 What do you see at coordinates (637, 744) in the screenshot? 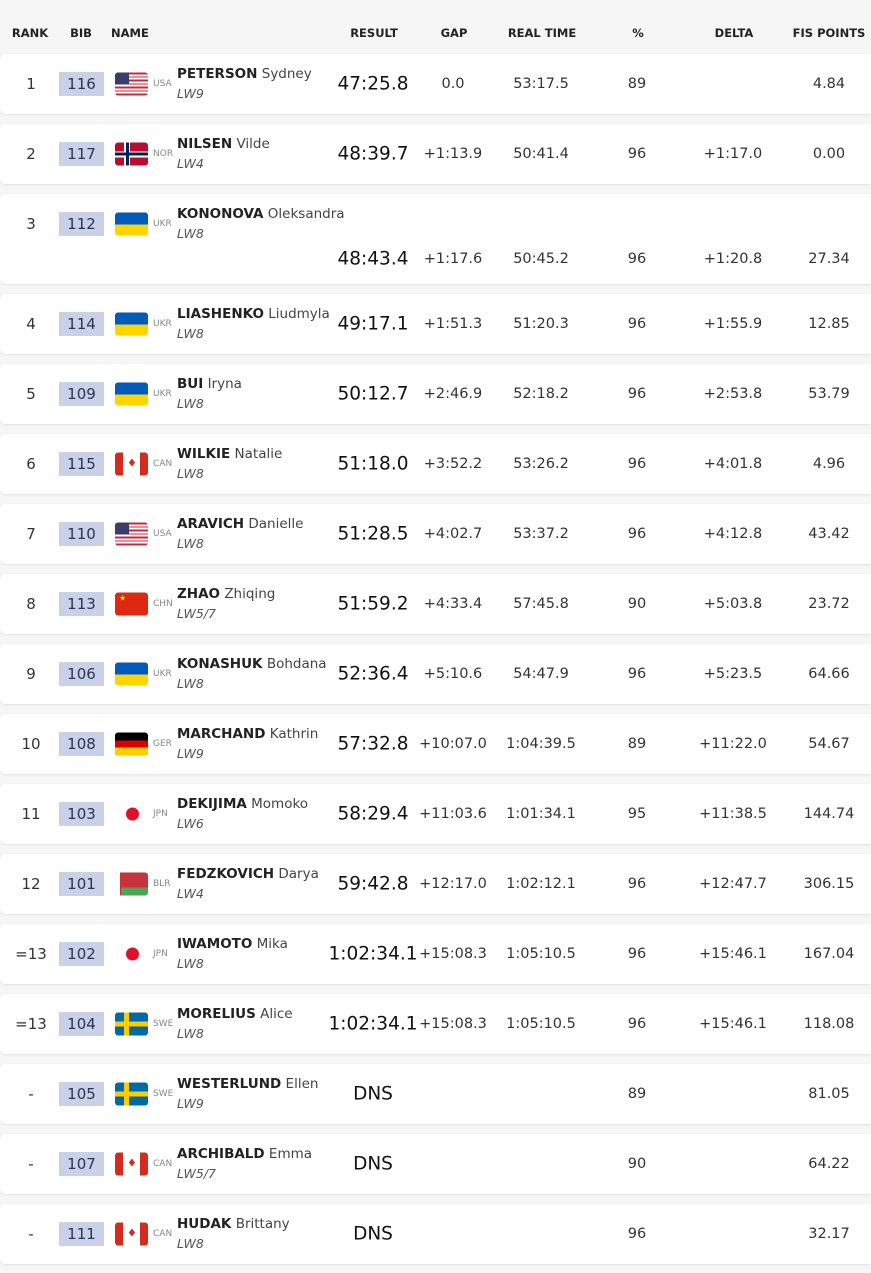
I see `percentage: 89` at bounding box center [637, 744].